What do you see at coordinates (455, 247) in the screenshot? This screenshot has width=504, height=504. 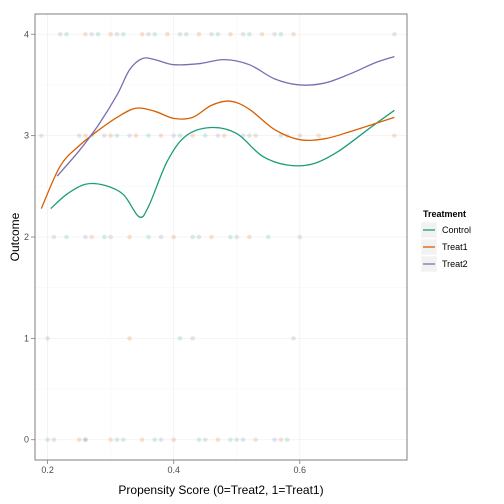 I see `legend-label-treat1: Treat1` at bounding box center [455, 247].